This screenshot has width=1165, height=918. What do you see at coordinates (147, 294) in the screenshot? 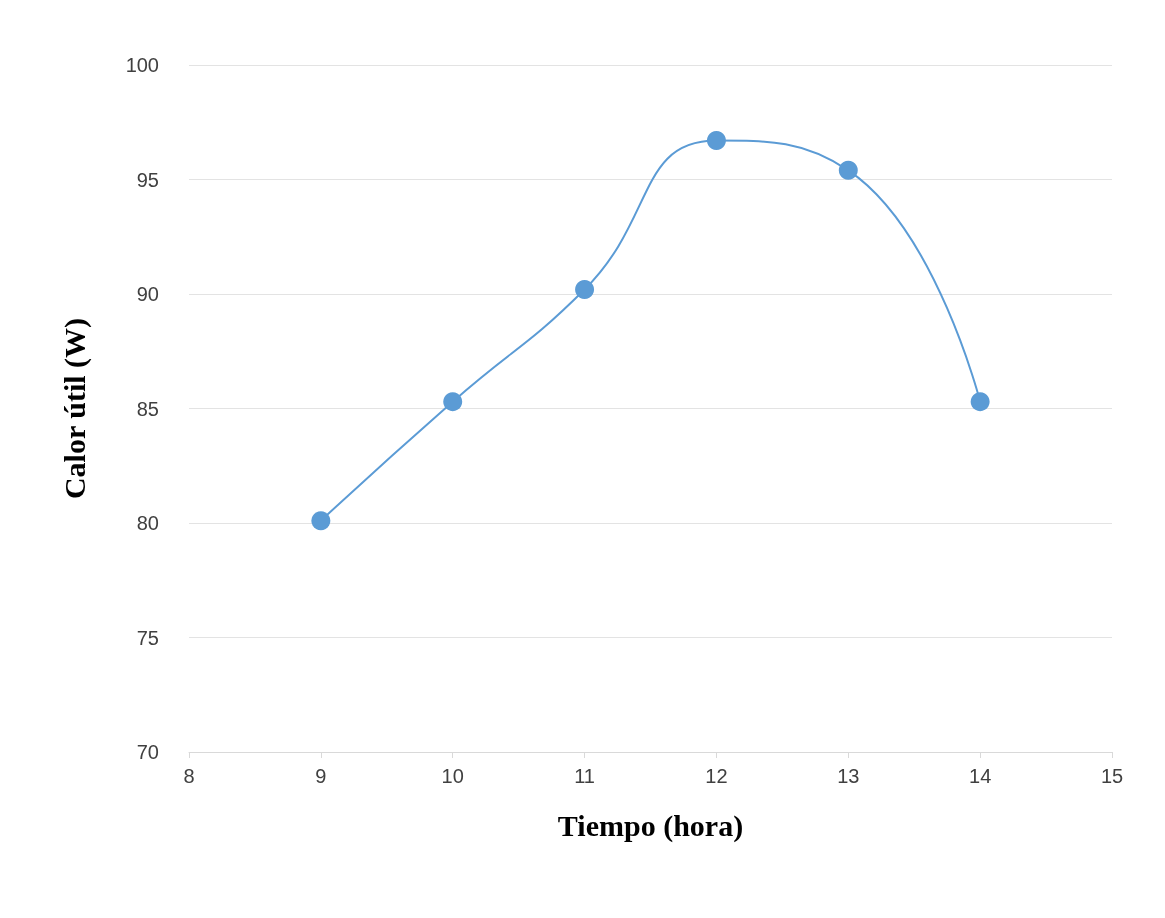
I see `y-tick-label: 90` at bounding box center [147, 294].